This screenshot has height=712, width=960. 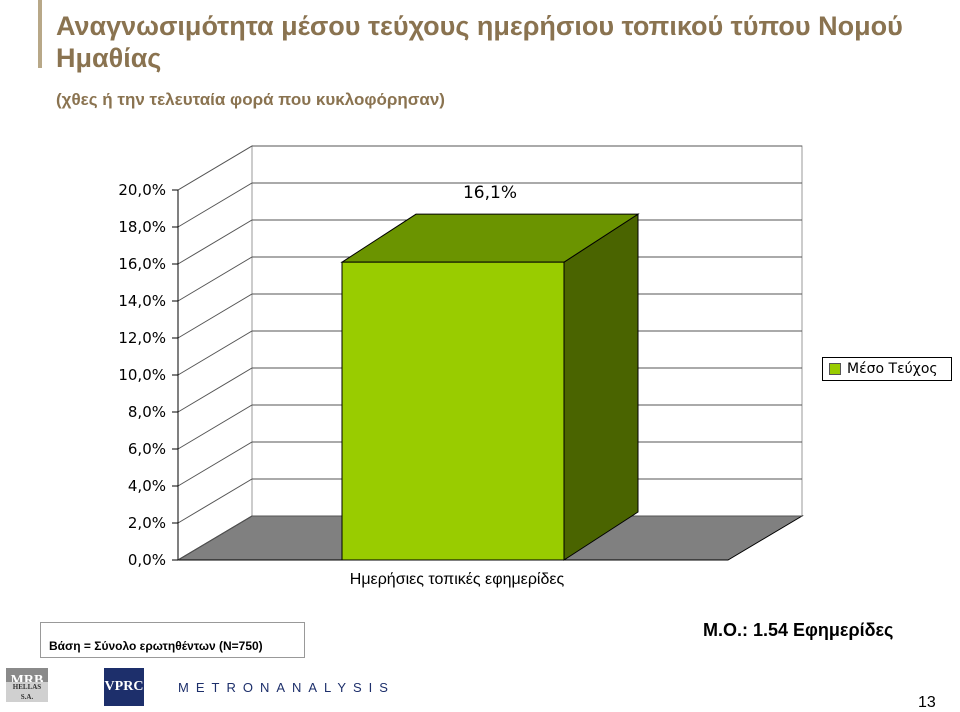 What do you see at coordinates (453, 411) in the screenshot?
I see `bar` at bounding box center [453, 411].